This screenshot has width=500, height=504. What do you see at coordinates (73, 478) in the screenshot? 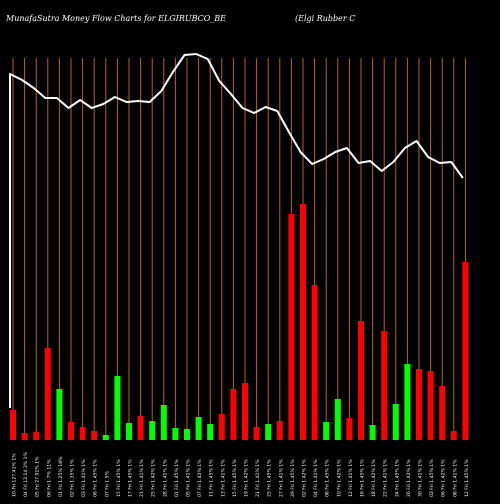
I see `x-tick-label: 02 Fri 1.35% 1%` at bounding box center [73, 478].